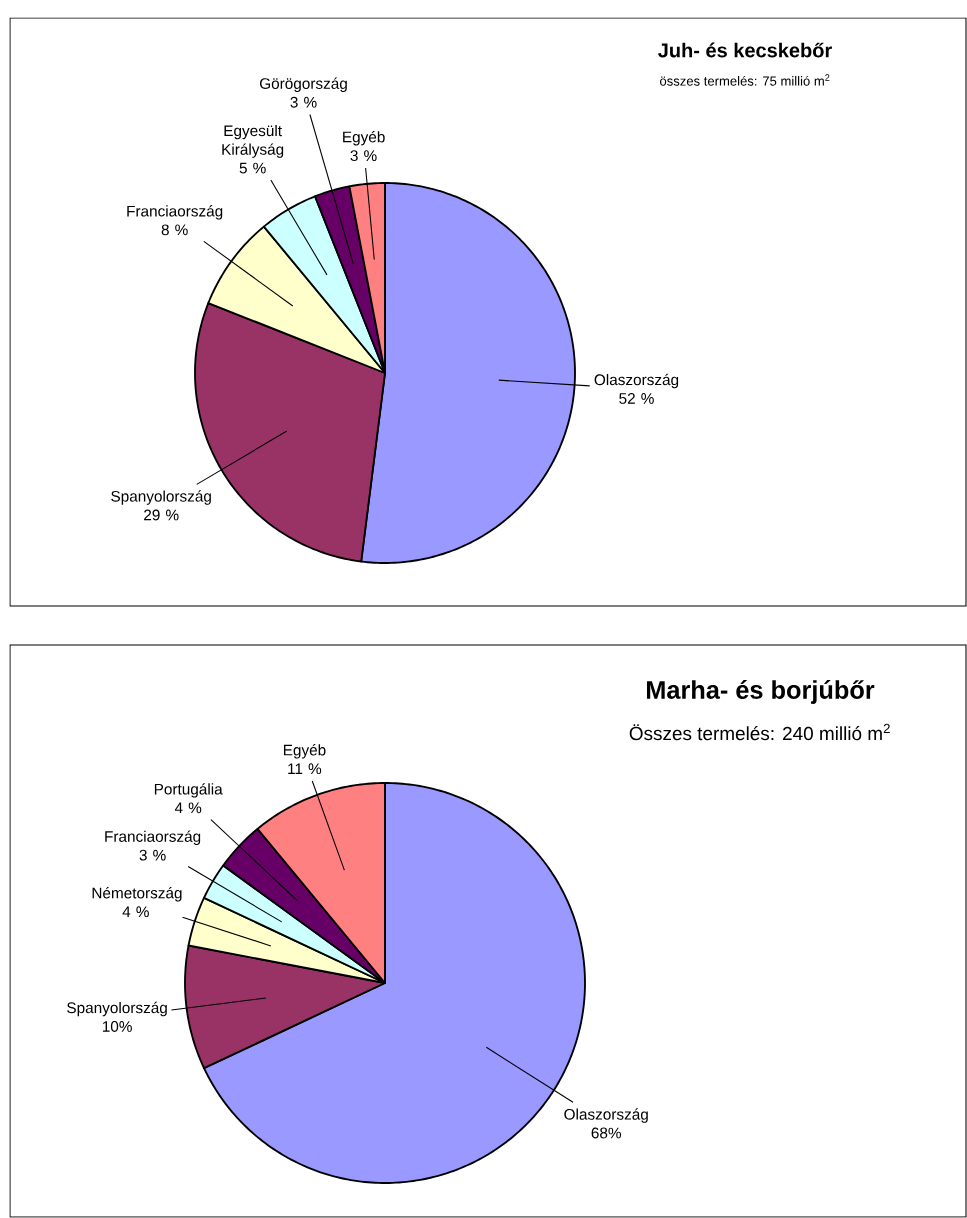  What do you see at coordinates (117, 1026) in the screenshot?
I see `data-label: 10%` at bounding box center [117, 1026].